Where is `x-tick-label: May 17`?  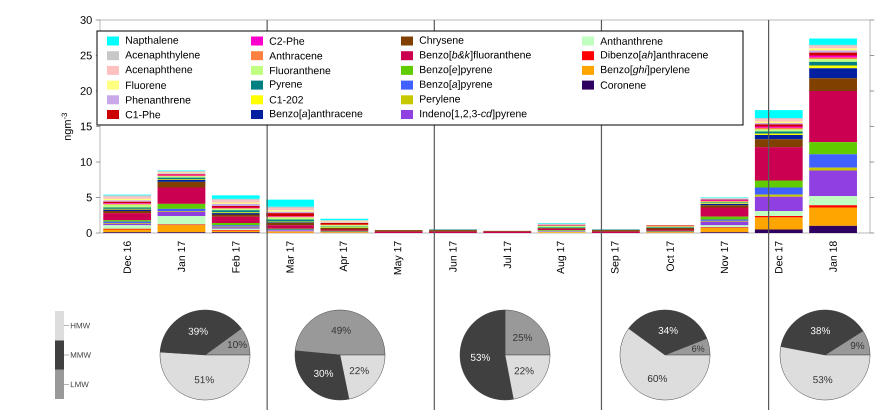
x-tick-label: May 17 is located at coordinates (399, 257).